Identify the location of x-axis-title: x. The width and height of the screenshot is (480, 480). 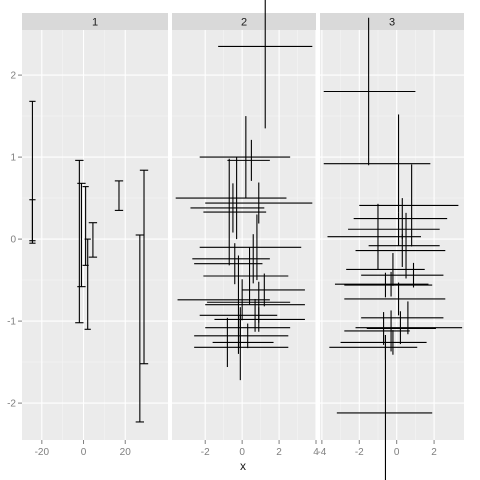
(243, 466).